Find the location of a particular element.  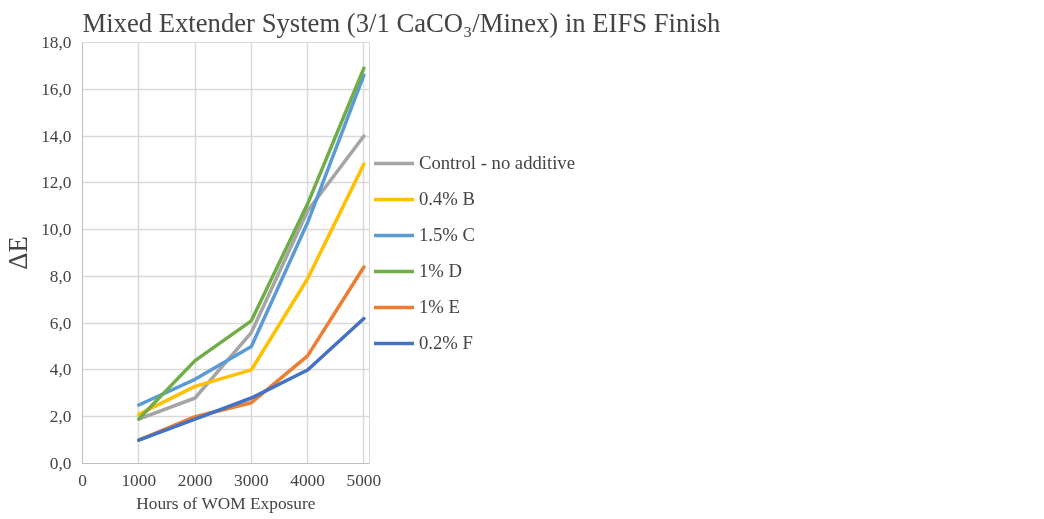

y-tick-label: 4,0 is located at coordinates (60, 370).